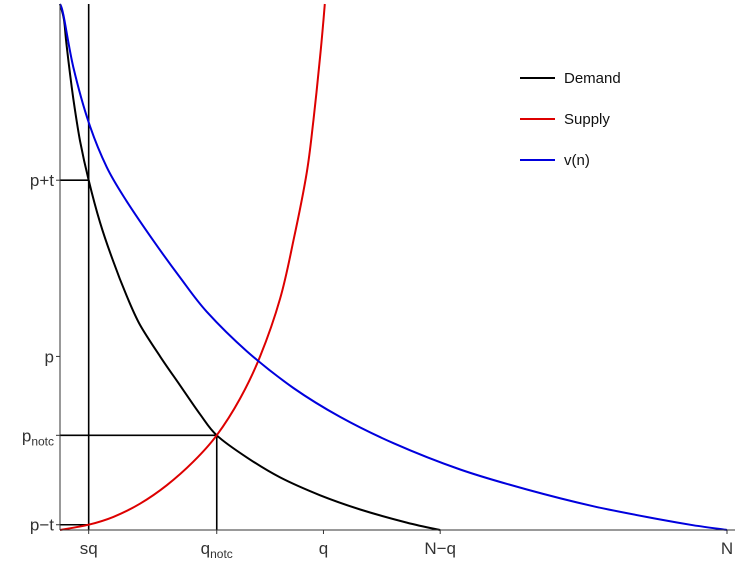 This screenshot has width=741, height=566. What do you see at coordinates (217, 550) in the screenshot?
I see `x-tick-label-1: qnotc` at bounding box center [217, 550].